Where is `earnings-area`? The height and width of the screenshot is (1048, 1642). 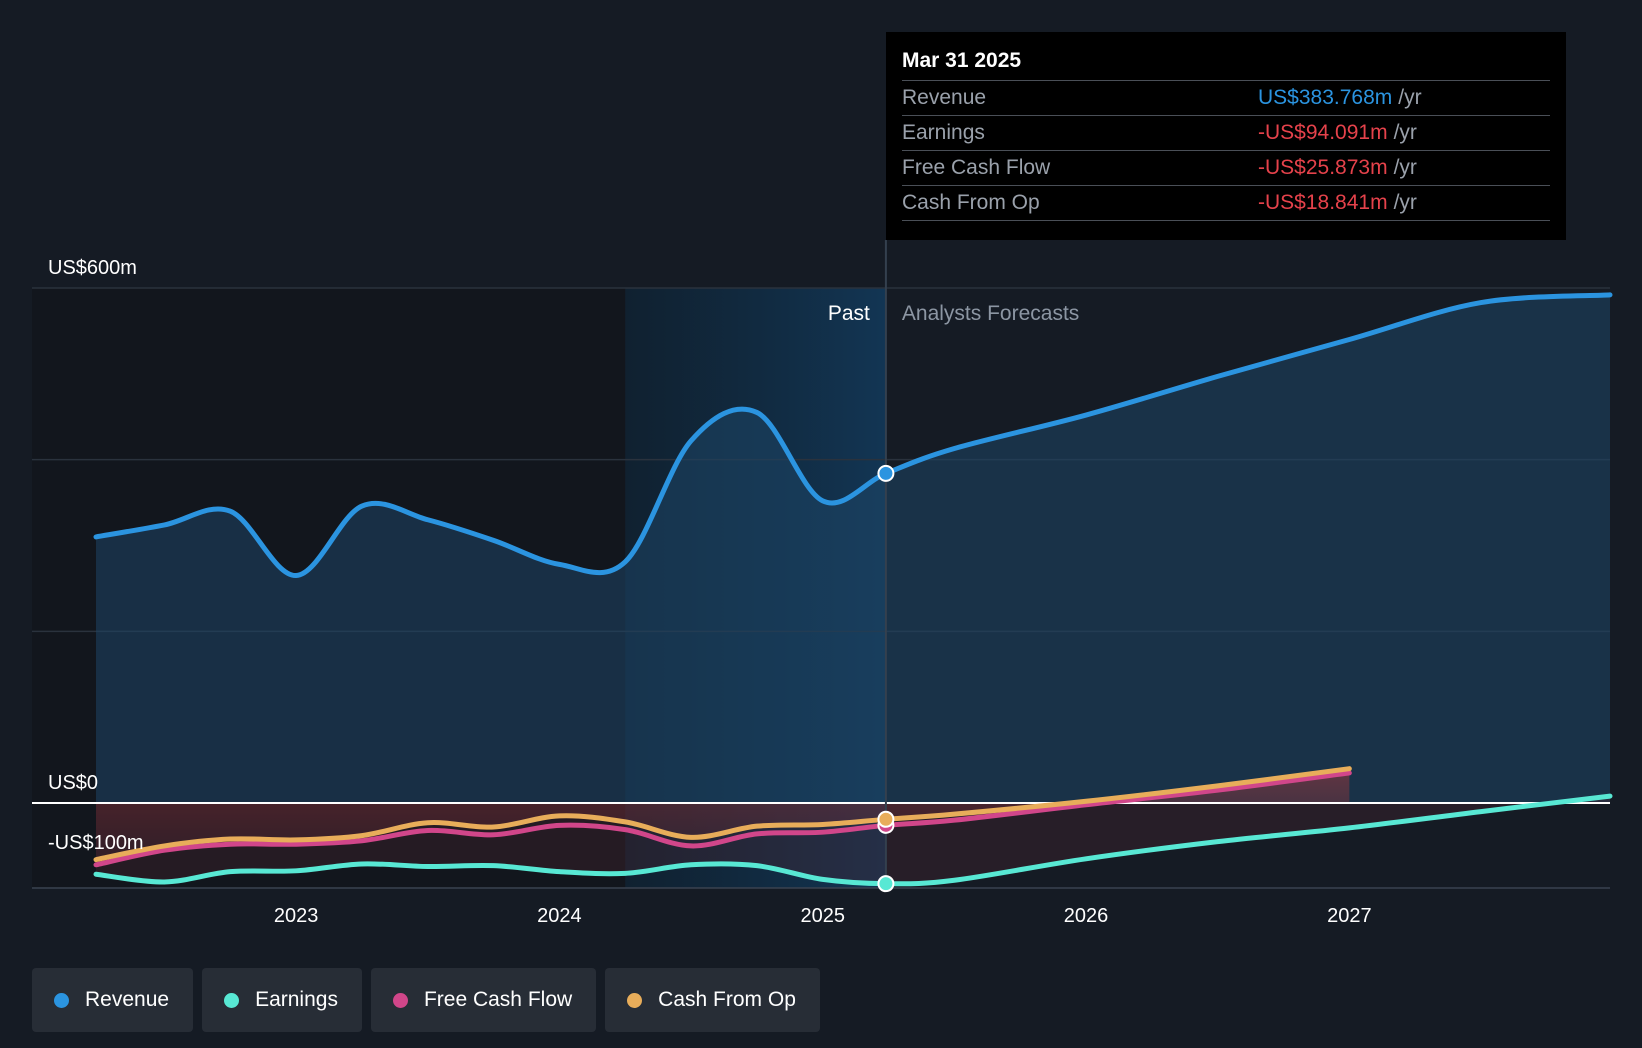 earnings-area is located at coordinates (853, 840).